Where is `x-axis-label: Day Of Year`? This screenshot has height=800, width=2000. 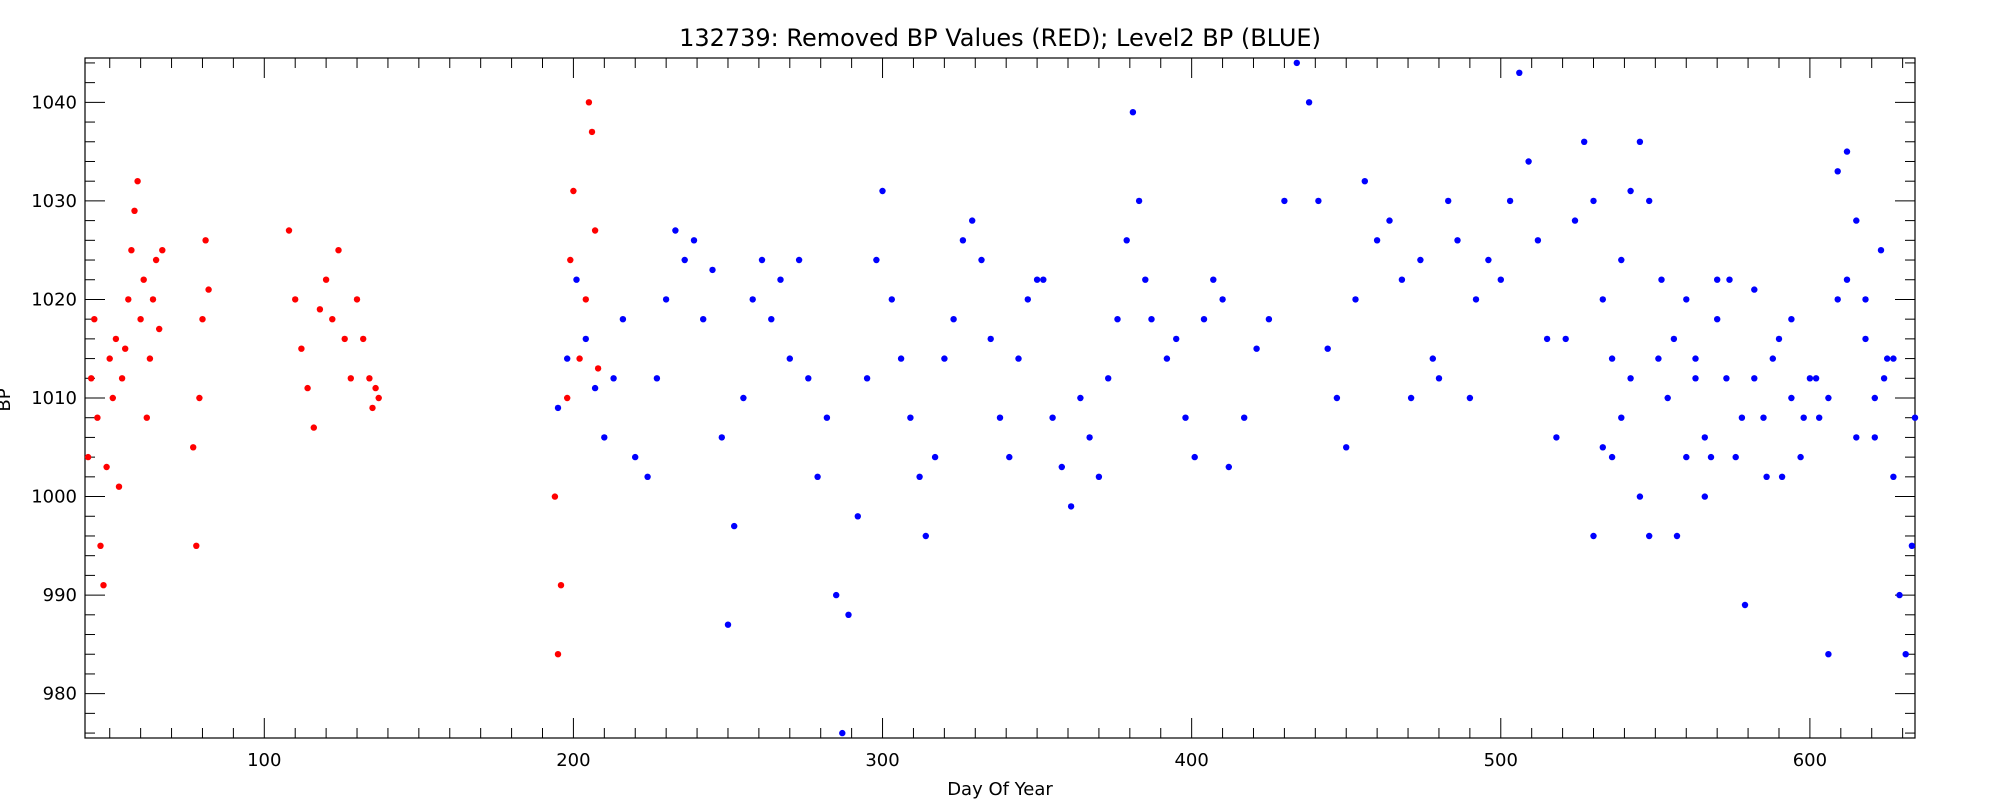 x-axis-label: Day Of Year is located at coordinates (1000, 789).